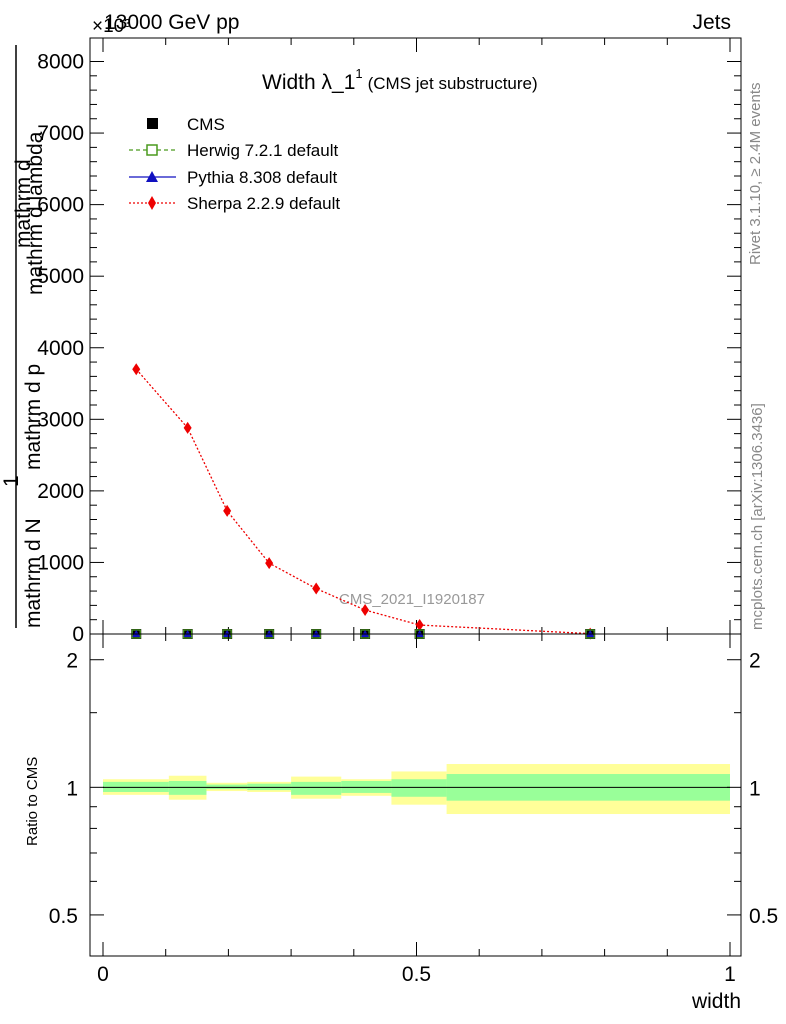 This screenshot has height=1024, width=786. Describe the element at coordinates (33, 573) in the screenshot. I see `svg-text: mathrm d N` at that location.